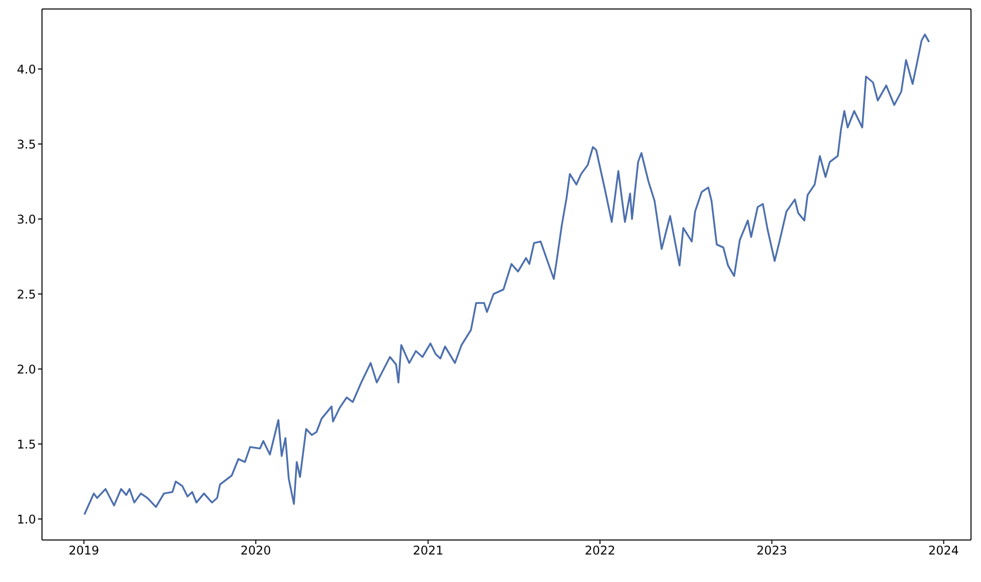 The height and width of the screenshot is (582, 981). Describe the element at coordinates (26, 519) in the screenshot. I see `y-tick-label: 1.0` at that location.